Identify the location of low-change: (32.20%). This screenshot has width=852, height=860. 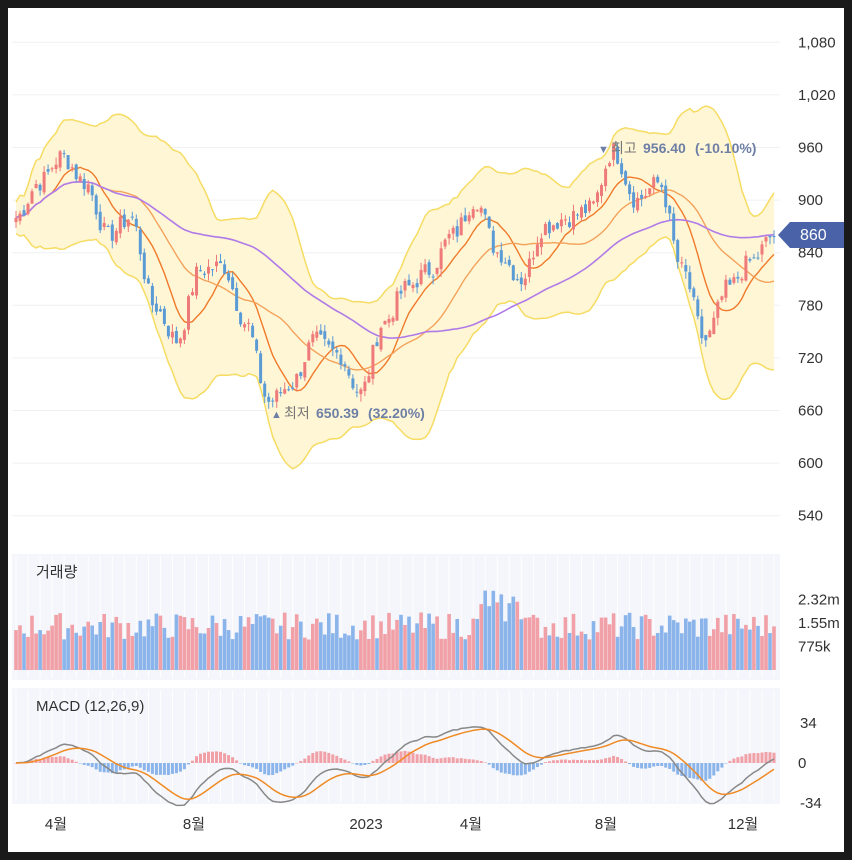
(396, 413).